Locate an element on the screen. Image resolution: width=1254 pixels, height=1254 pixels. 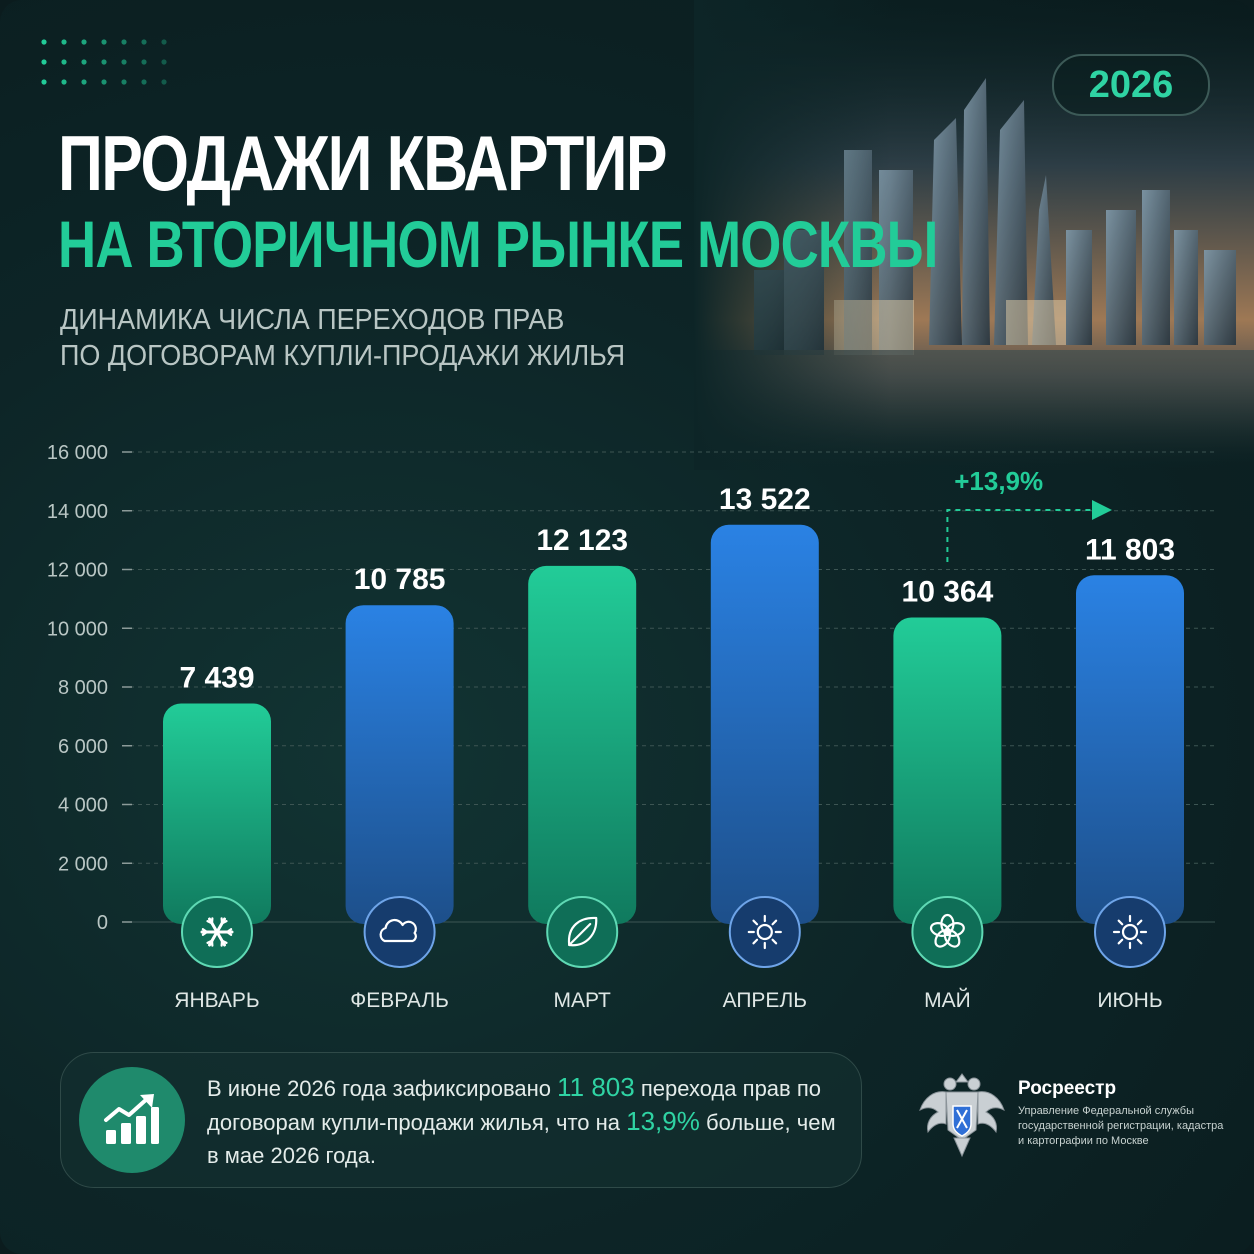
x-category-label: МАРТ is located at coordinates (582, 1000).